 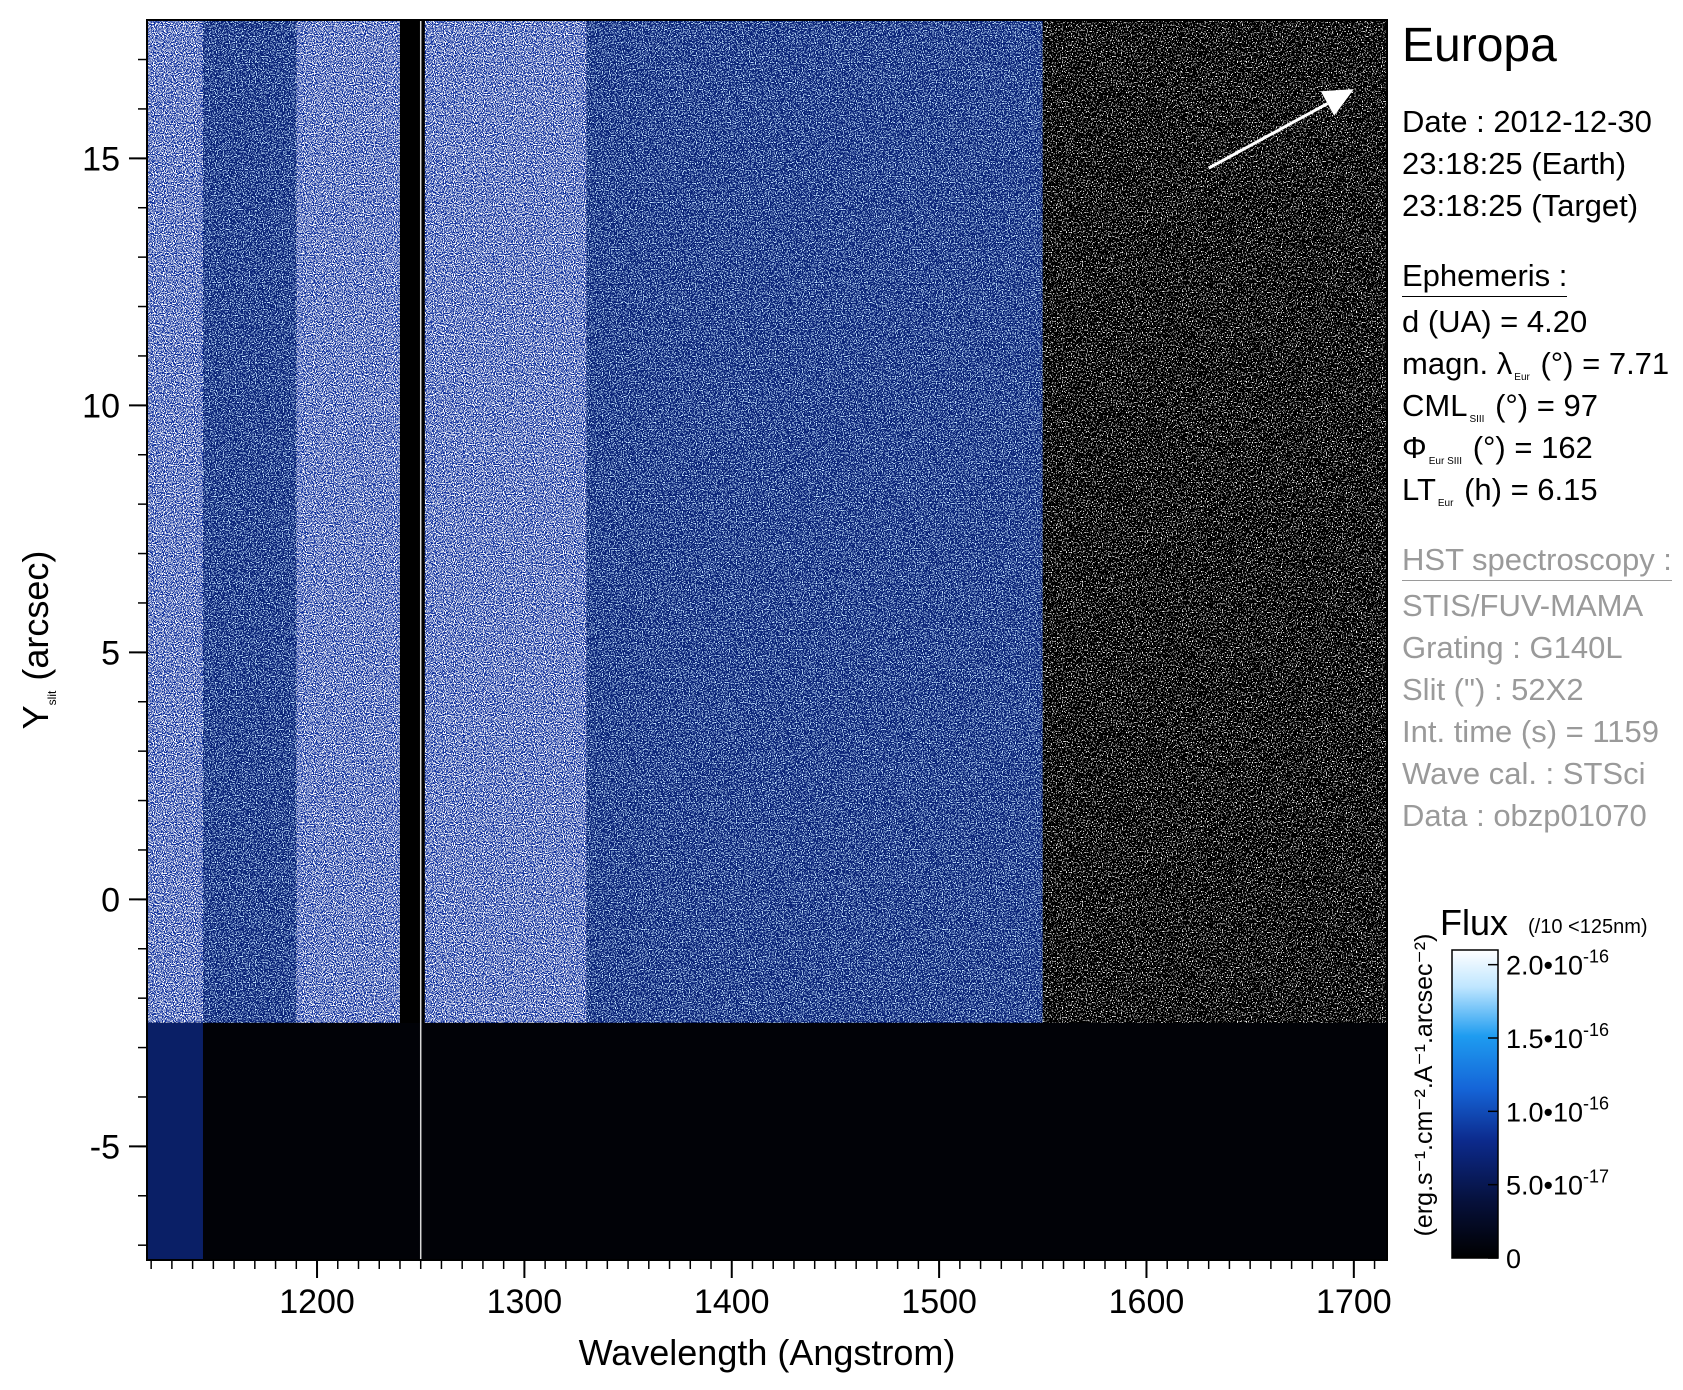 I want to click on ephemeris-cml: CML SIII (°) = 97, so click(x=1500, y=406).